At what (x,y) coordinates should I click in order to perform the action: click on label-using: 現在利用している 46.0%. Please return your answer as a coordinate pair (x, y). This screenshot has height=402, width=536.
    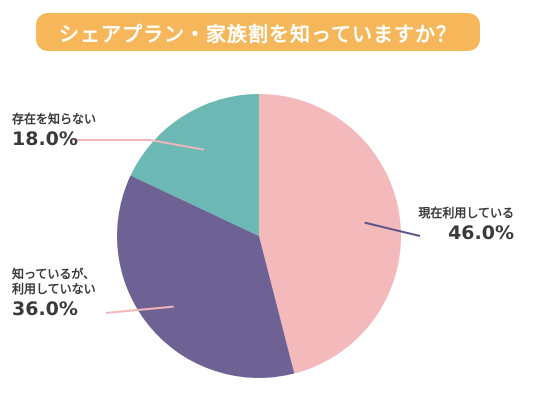
    Looking at the image, I should click on (466, 225).